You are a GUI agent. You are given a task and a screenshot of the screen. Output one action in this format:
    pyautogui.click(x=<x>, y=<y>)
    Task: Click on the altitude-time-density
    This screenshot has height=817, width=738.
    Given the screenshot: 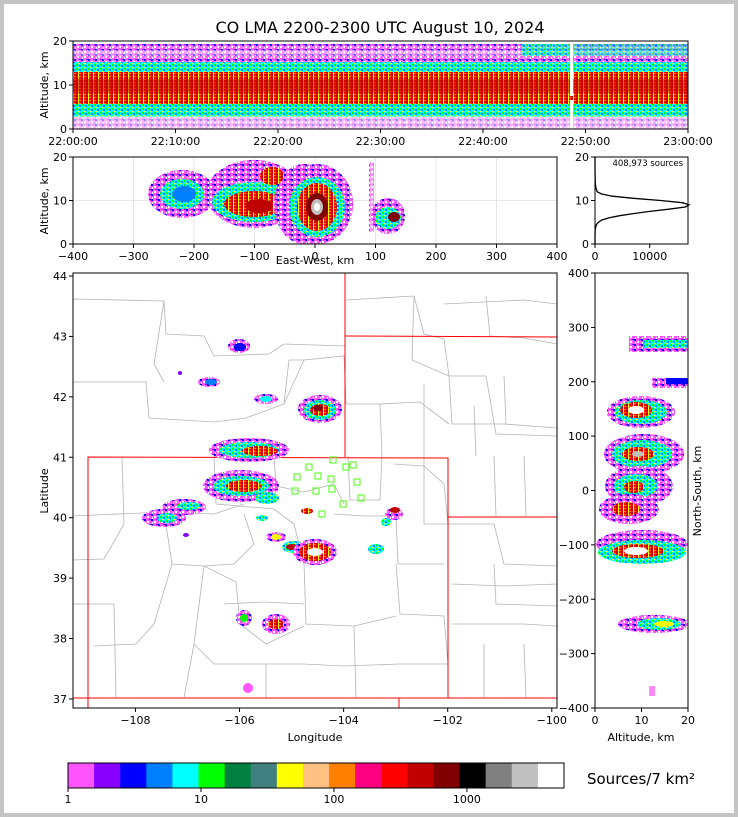 What is the action you would take?
    pyautogui.click(x=380, y=86)
    